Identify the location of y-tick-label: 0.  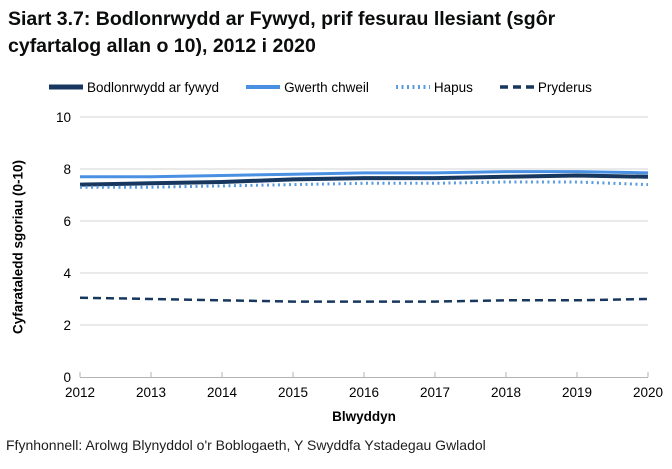
(67, 377).